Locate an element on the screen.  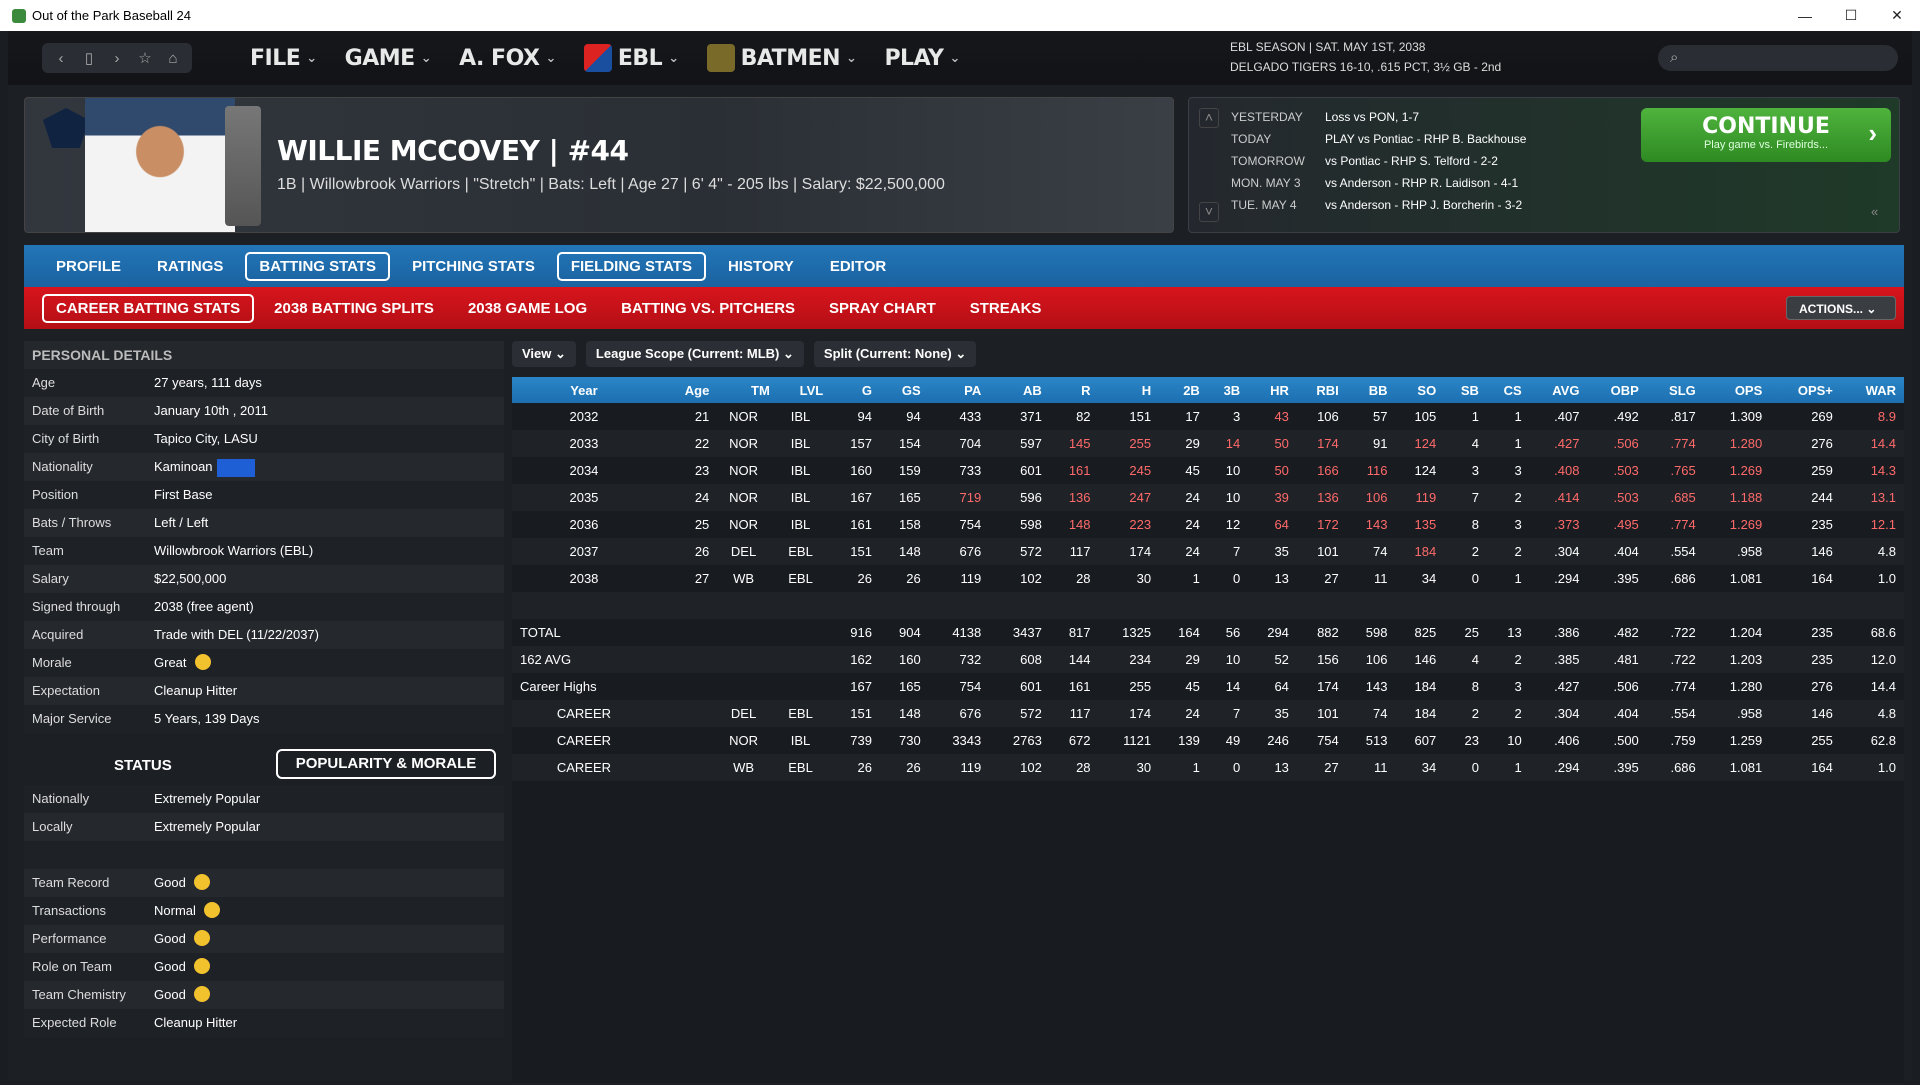
table-row is located at coordinates (1208, 605).